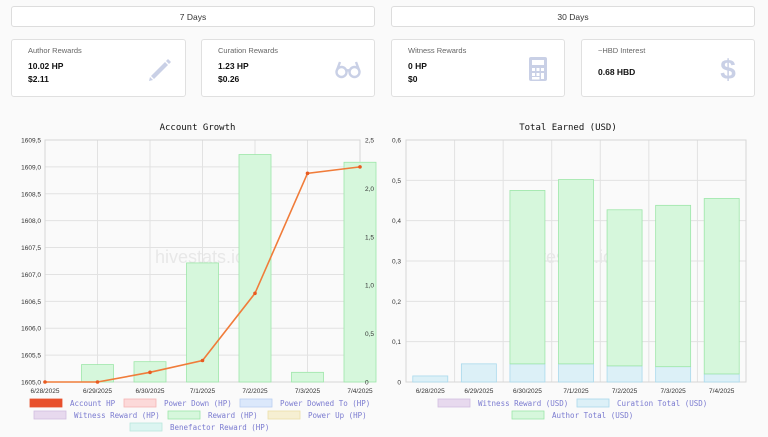 The width and height of the screenshot is (768, 437). I want to click on card-title: ~HBD Interest, so click(622, 50).